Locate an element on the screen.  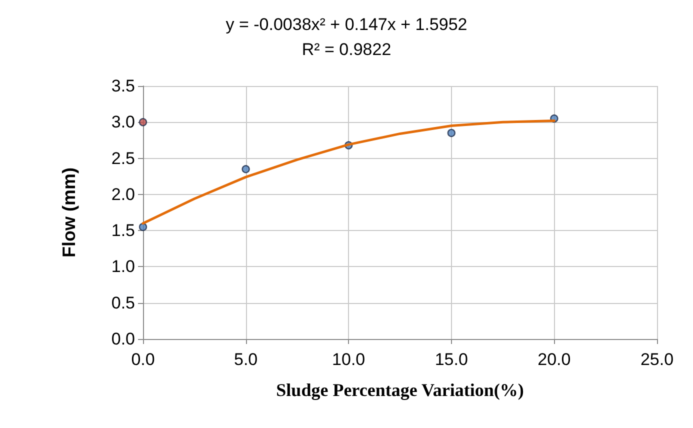
x-tick-label: 10.0 is located at coordinates (349, 359).